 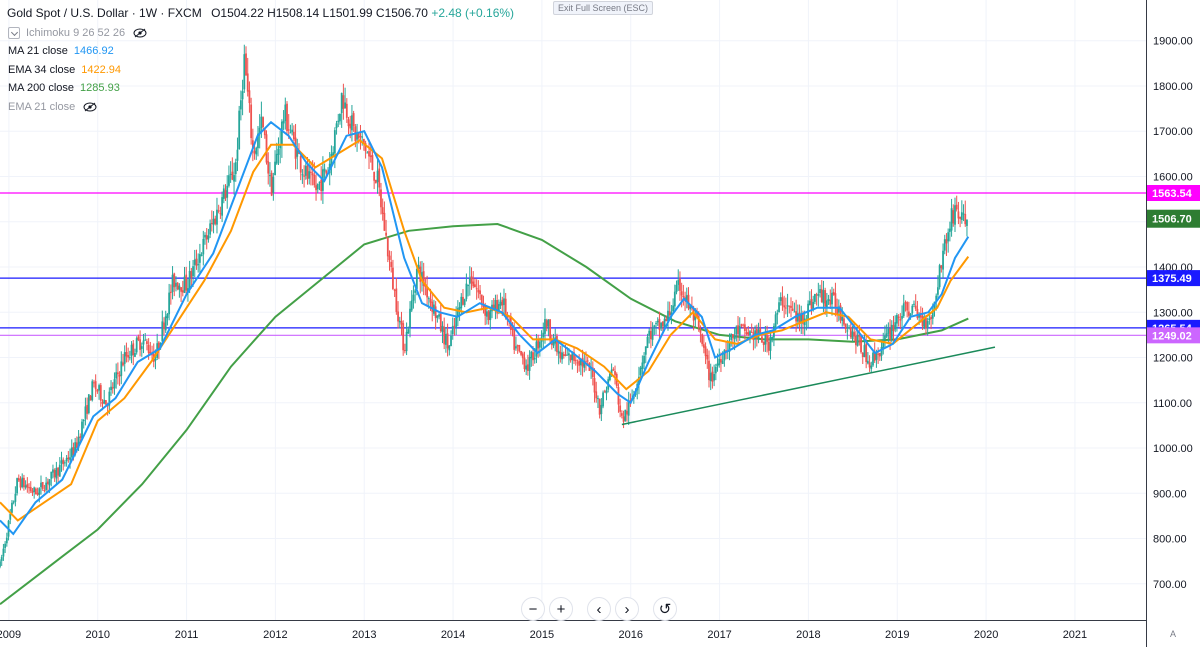 I want to click on level-label: 1375.49, so click(x=1172, y=279).